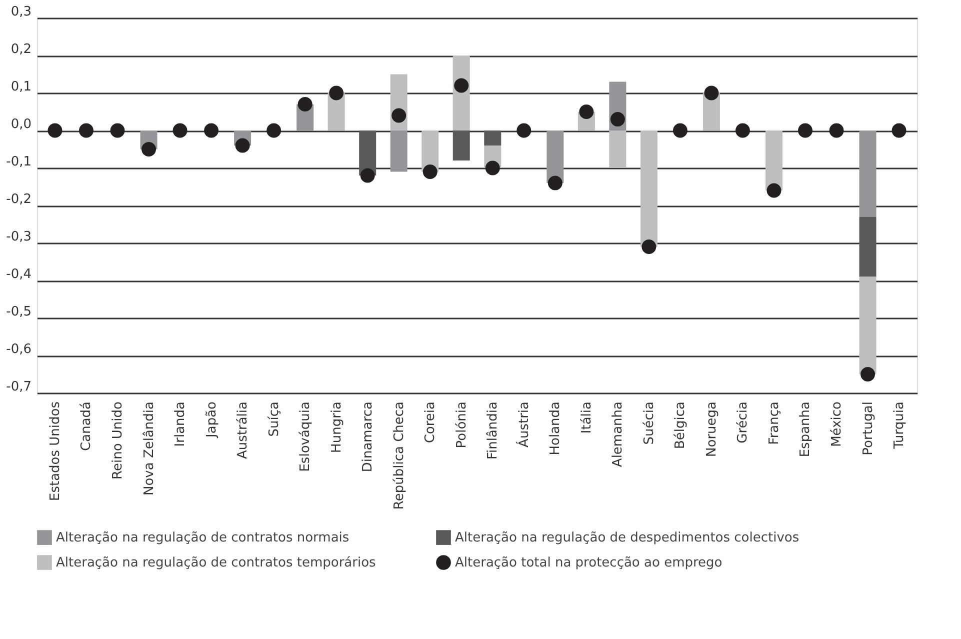 This screenshot has width=961, height=639. I want to click on x-tick-label: Bélgica, so click(680, 426).